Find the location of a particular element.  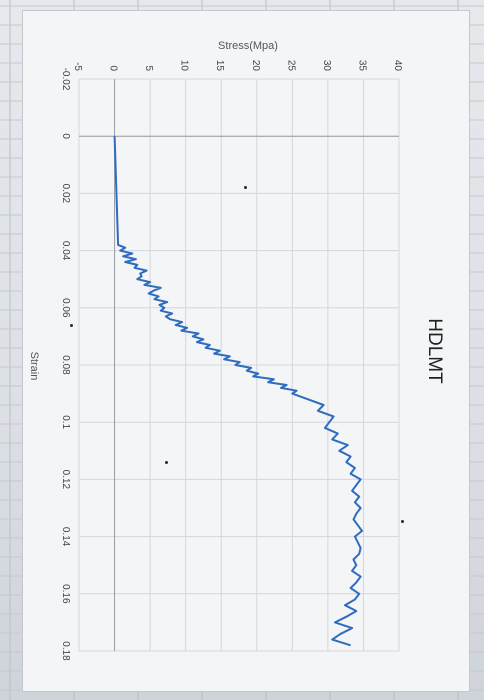

y-tick-label: 30 is located at coordinates (326, 66).